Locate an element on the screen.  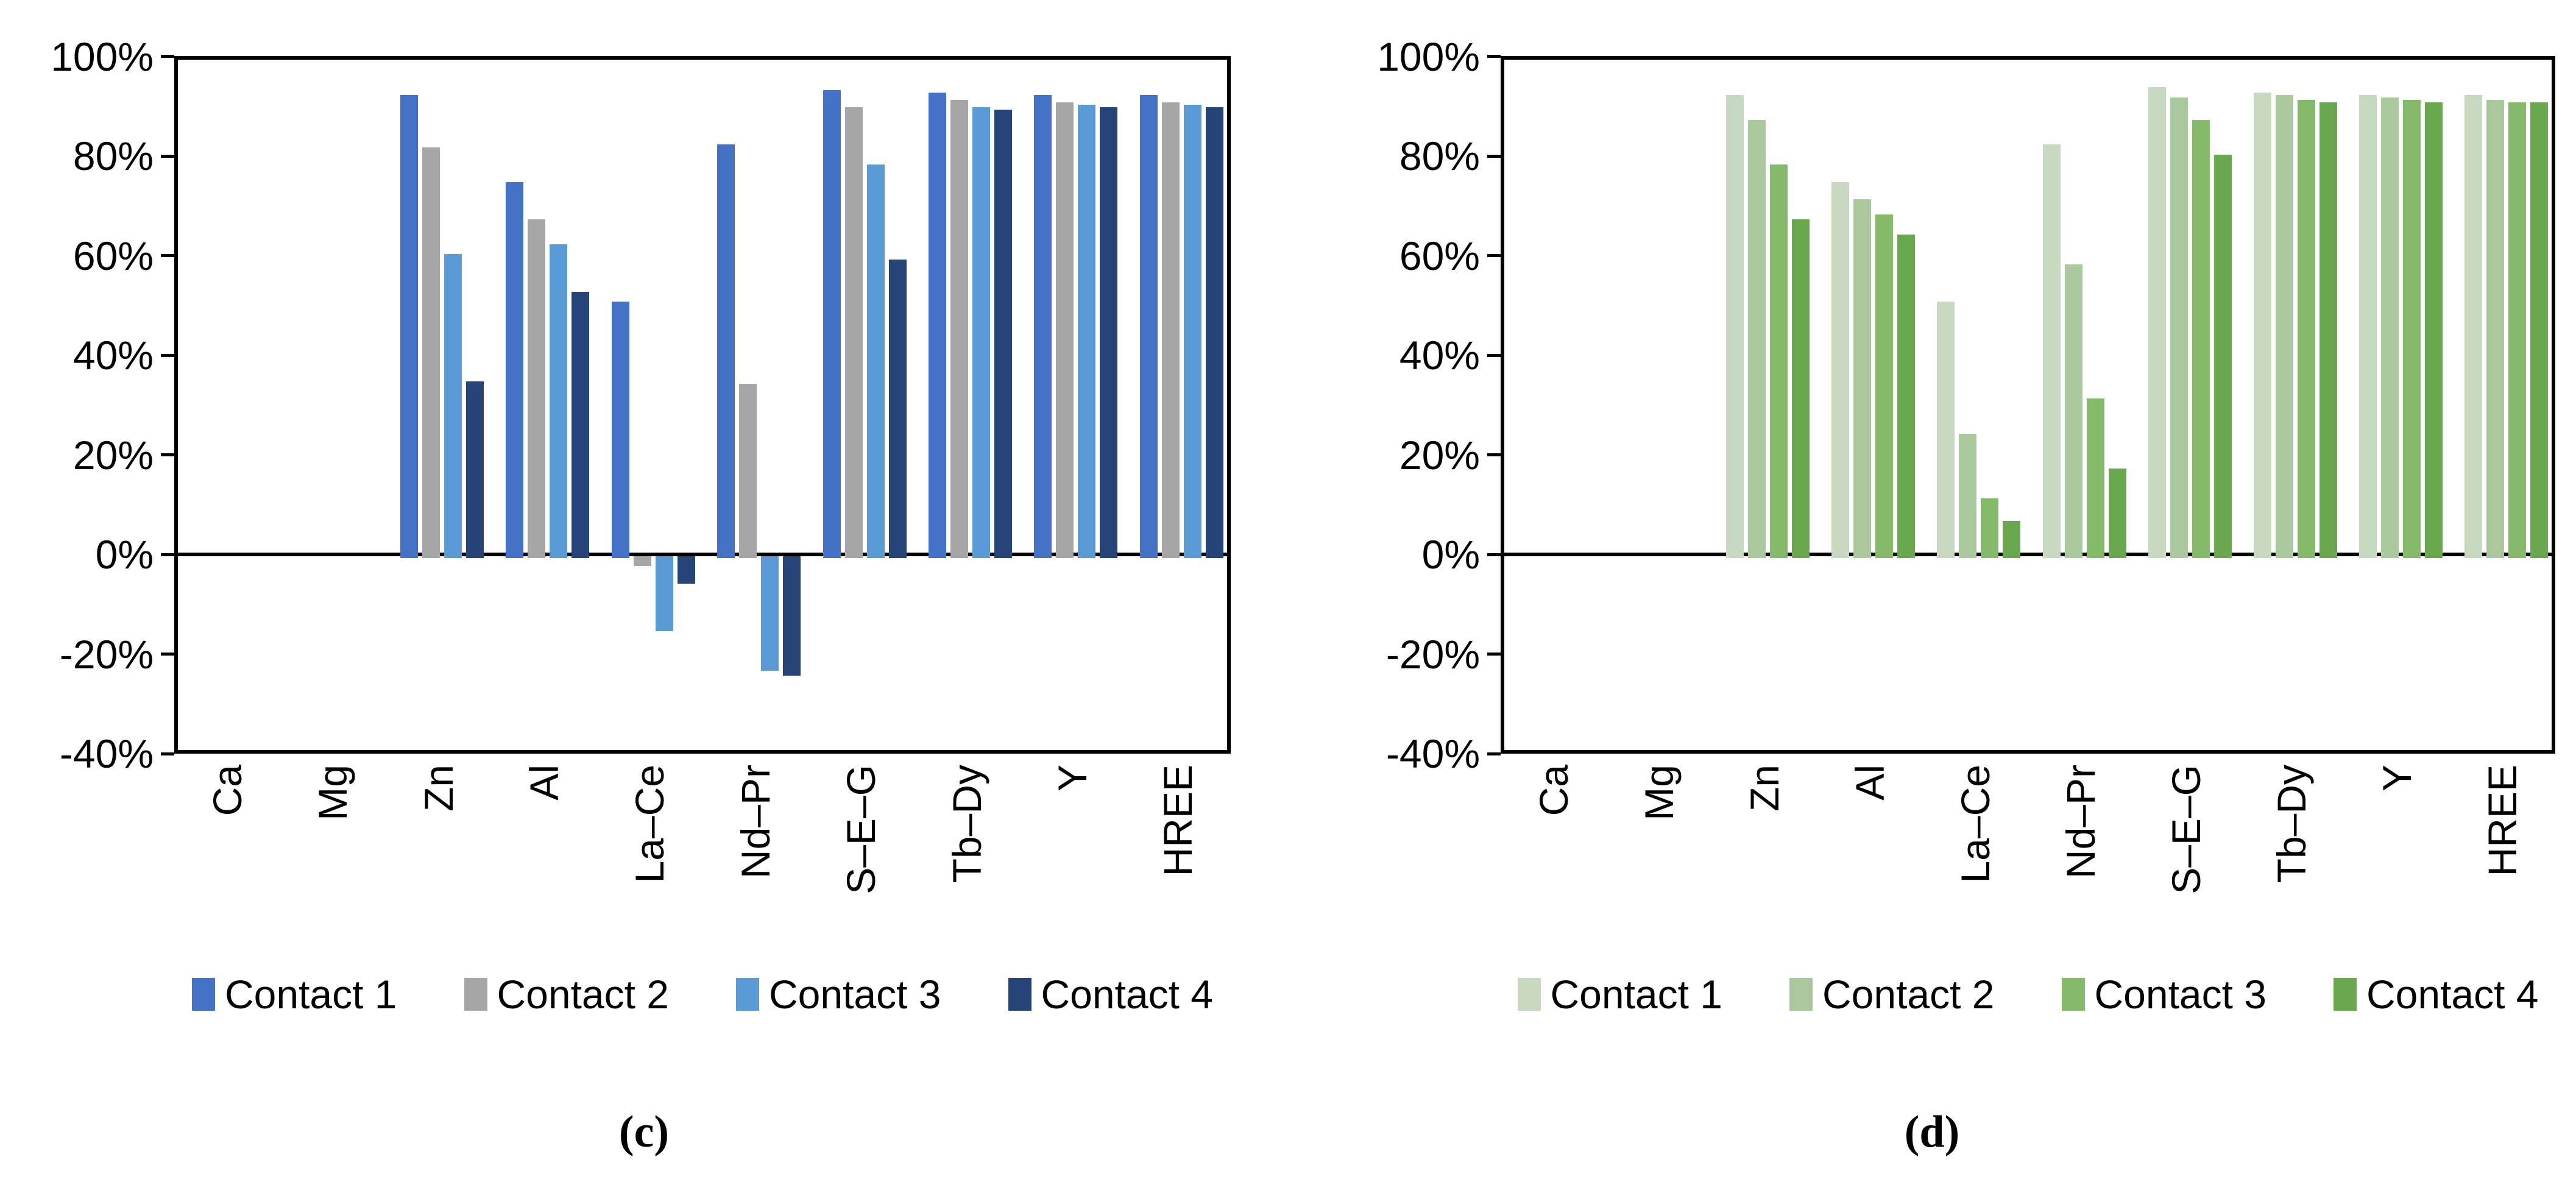
legend-item-contact-1: Contact 1 is located at coordinates (1620, 994).